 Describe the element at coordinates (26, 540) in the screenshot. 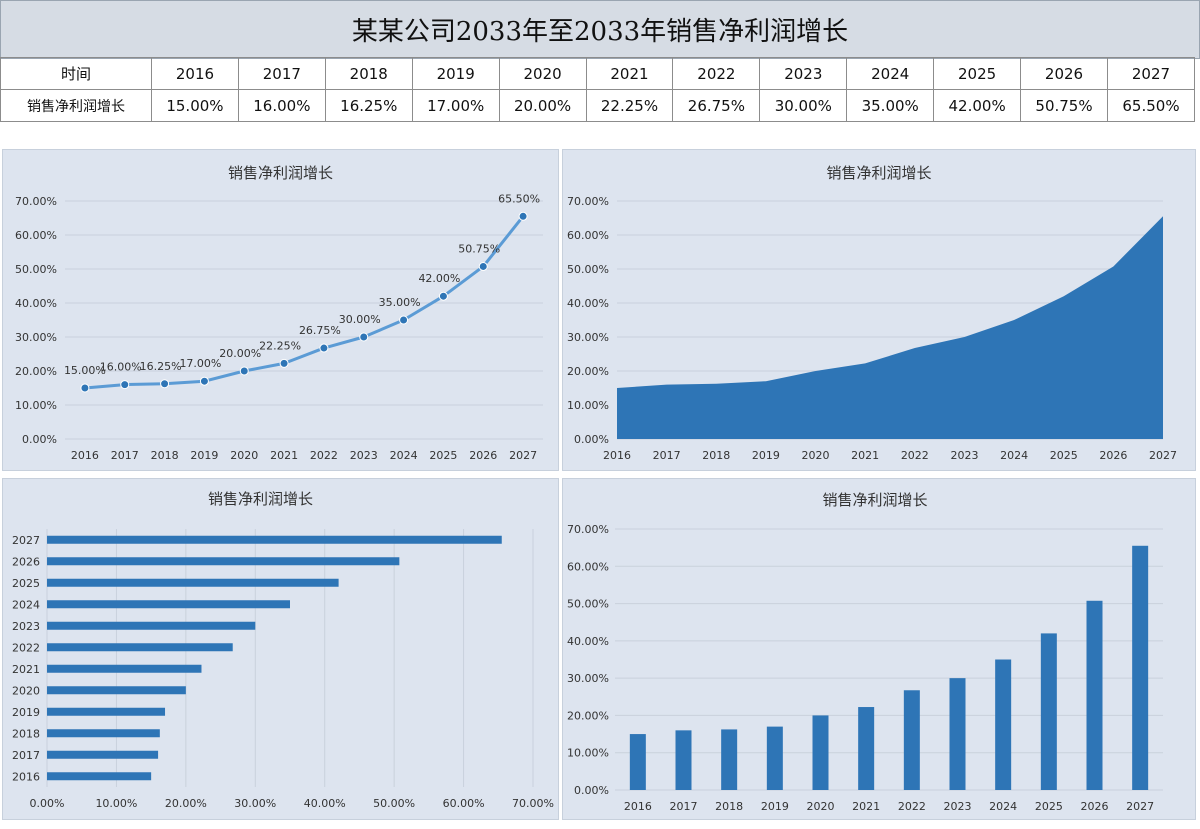

I see `y-tick-label: 2027` at that location.